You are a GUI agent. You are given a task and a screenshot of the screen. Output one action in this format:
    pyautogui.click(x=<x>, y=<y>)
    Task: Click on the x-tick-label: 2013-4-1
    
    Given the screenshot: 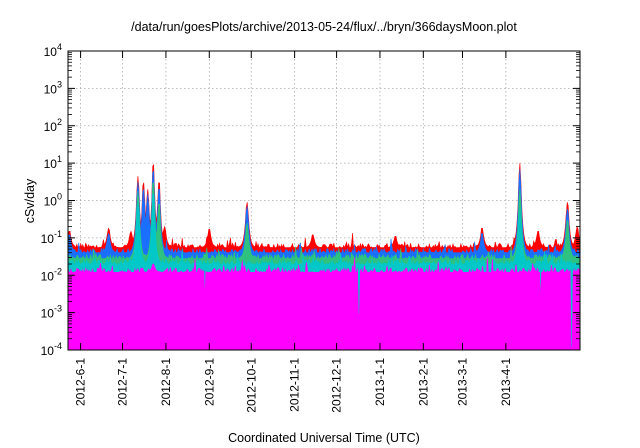 What is the action you would take?
    pyautogui.click(x=506, y=382)
    